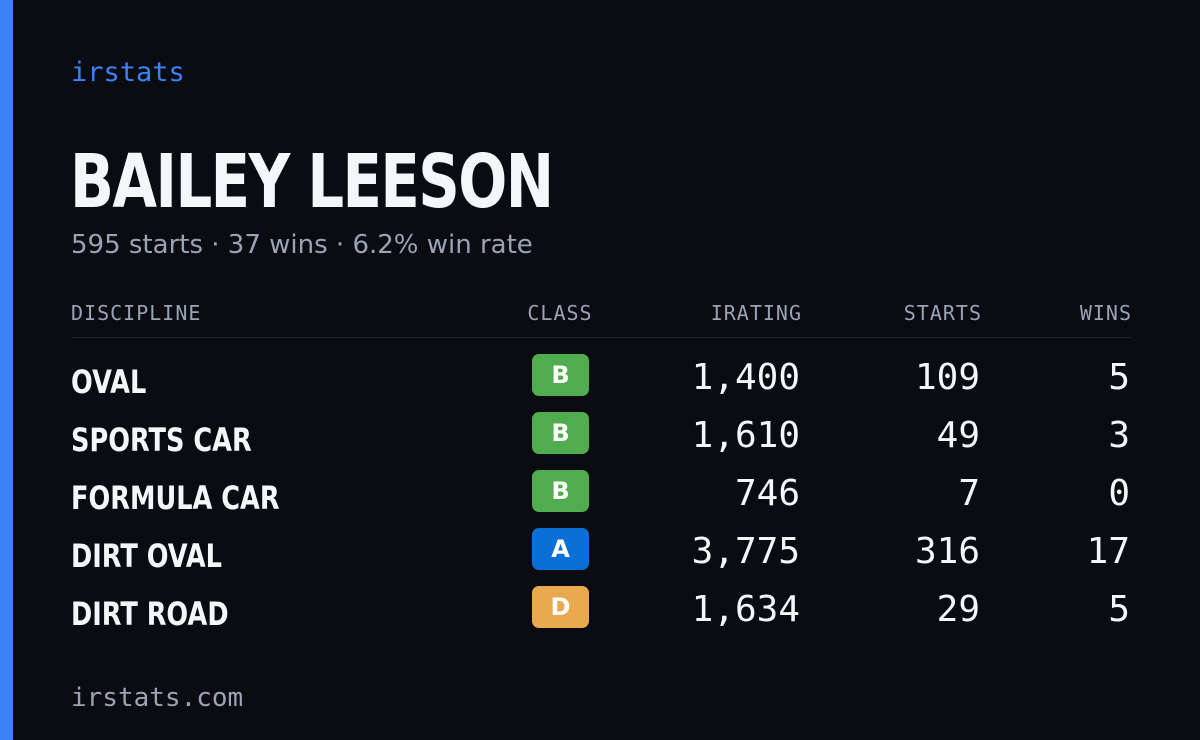  What do you see at coordinates (600, 615) in the screenshot?
I see `table-row-dirt-road: DIRT ROAD D 1,634 29 5` at bounding box center [600, 615].